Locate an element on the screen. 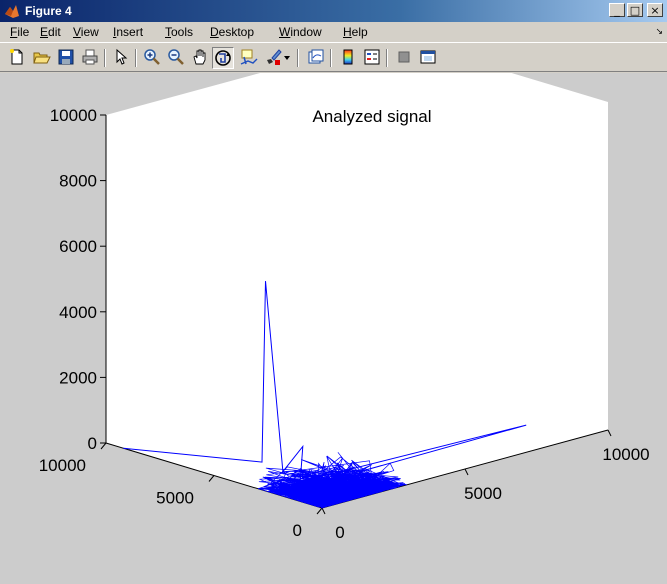 Image resolution: width=667 pixels, height=584 pixels. z-tick-label: 0 is located at coordinates (92, 443).